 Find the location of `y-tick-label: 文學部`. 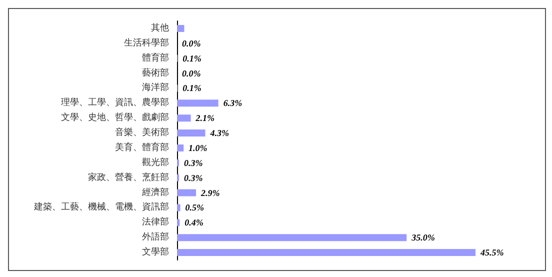

y-tick-label: 文學部 is located at coordinates (155, 252).